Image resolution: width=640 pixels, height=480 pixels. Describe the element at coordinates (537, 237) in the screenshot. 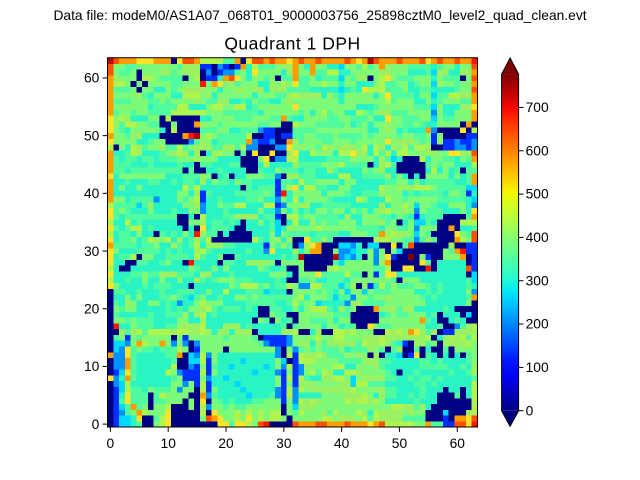

I see `svg-text: 400` at that location.